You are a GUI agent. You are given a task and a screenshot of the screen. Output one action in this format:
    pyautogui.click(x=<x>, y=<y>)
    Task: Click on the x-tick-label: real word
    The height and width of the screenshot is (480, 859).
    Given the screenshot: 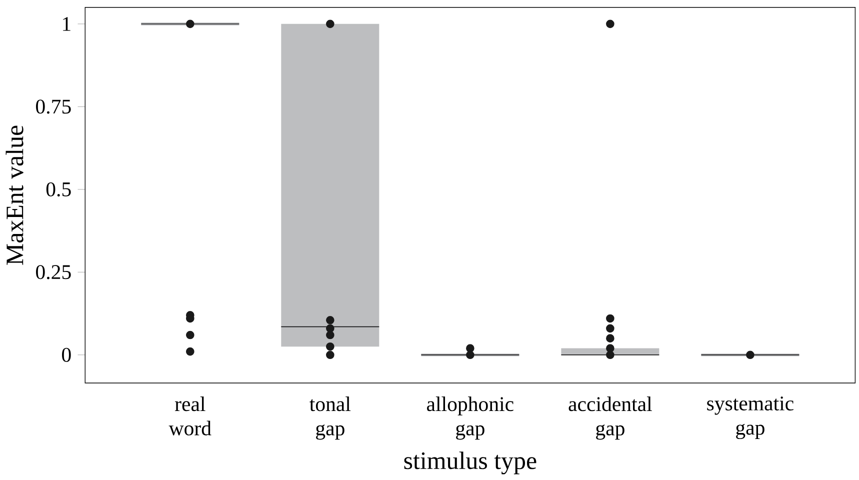 What is the action you would take?
    pyautogui.click(x=190, y=416)
    